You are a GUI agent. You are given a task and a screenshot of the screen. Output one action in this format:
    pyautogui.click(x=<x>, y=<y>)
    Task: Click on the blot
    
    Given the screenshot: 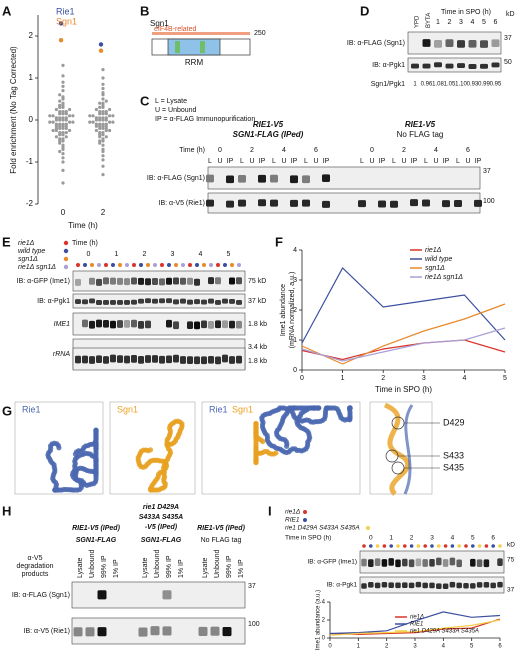 What is the action you would take?
    pyautogui.click(x=454, y=43)
    